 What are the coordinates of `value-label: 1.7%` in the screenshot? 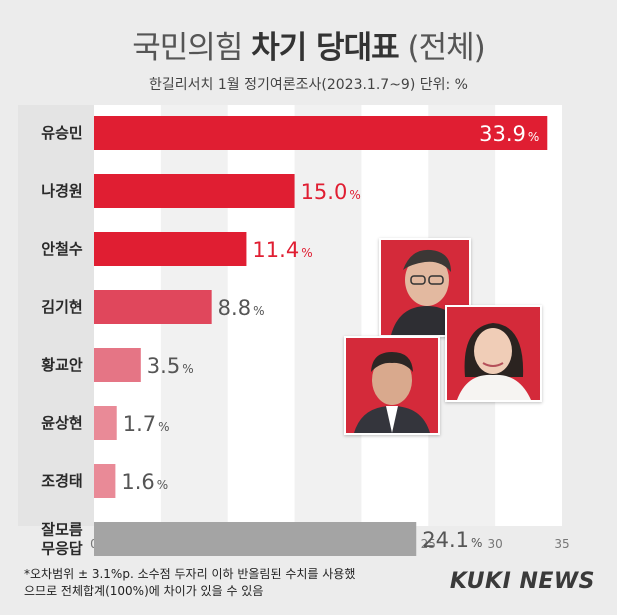 It's located at (146, 424).